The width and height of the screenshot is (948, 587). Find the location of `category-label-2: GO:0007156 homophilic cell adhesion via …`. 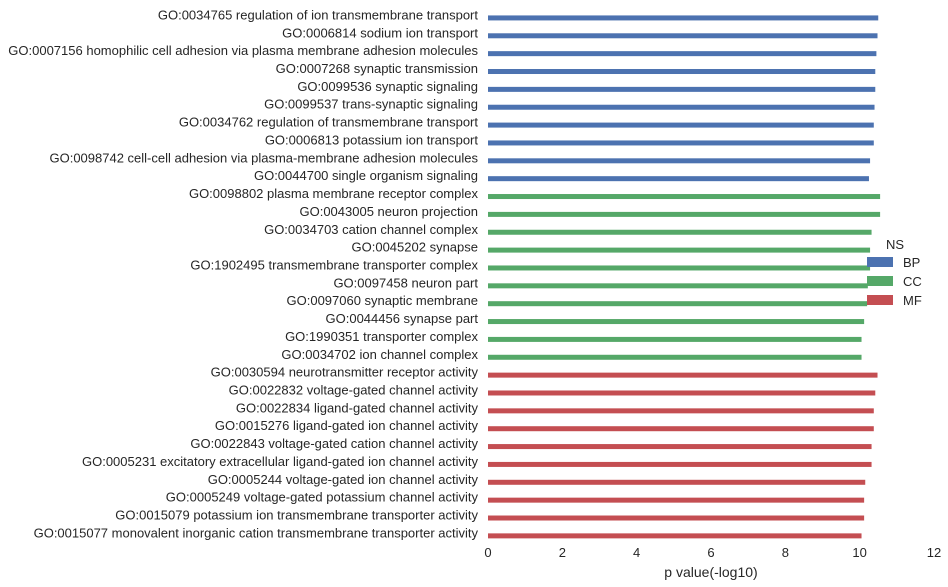

category-label-2: GO:0007156 homophilic cell adhesion via … is located at coordinates (243, 50).